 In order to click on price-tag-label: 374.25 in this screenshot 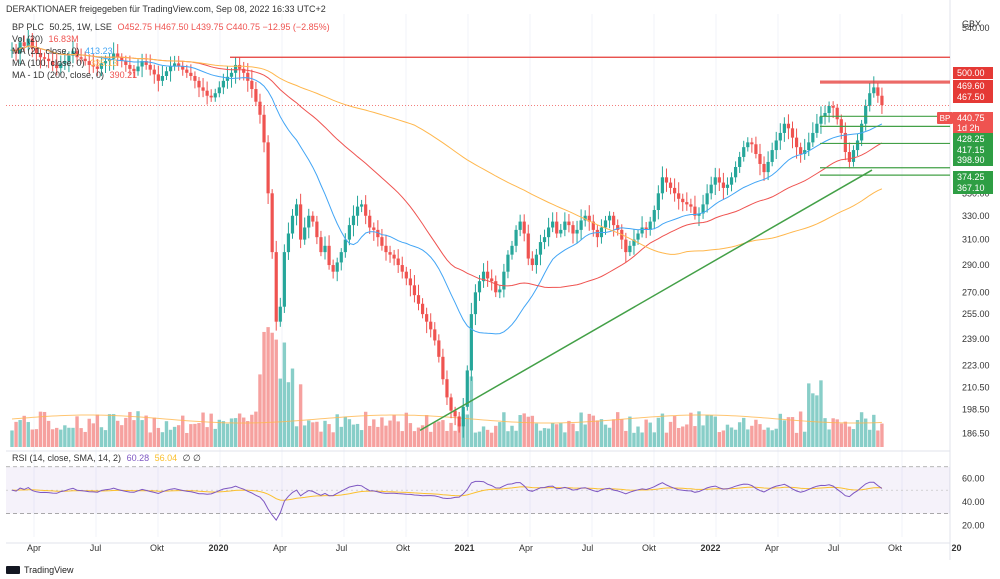, I will do `click(971, 177)`.